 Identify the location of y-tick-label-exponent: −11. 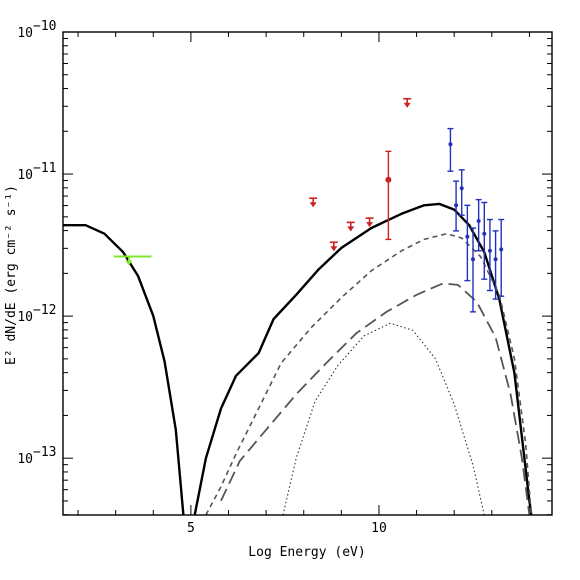
(44, 168).